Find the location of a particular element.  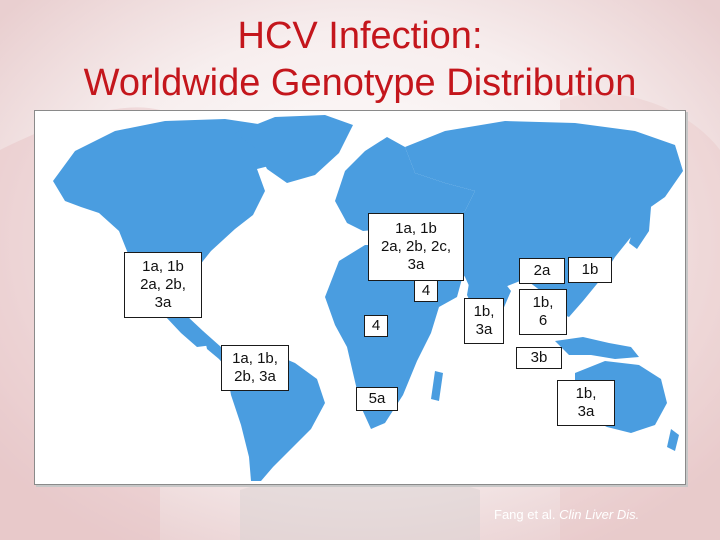

genotype-label-north-america: 1a, 1b 2a, 2b, 3a is located at coordinates (163, 285).